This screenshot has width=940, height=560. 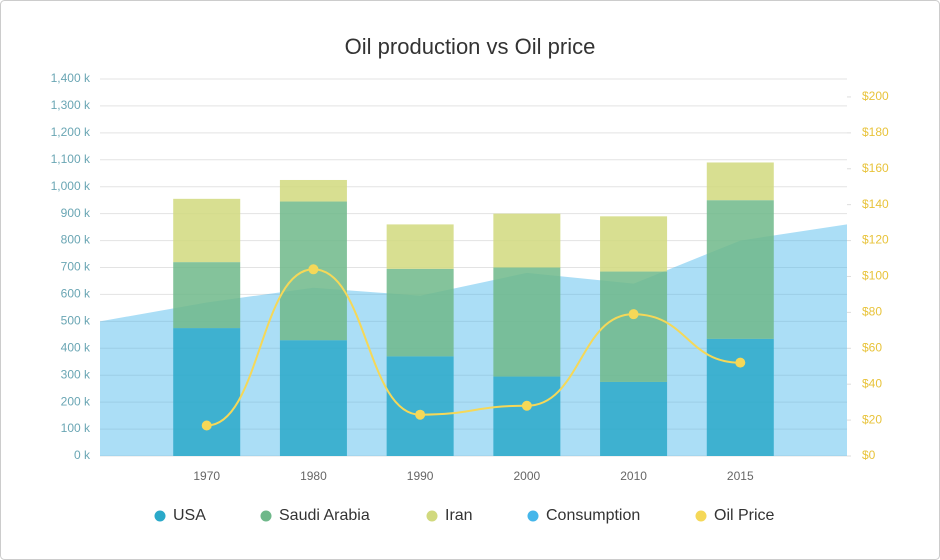 What do you see at coordinates (872, 419) in the screenshot?
I see `y2-tick-label: $20` at bounding box center [872, 419].